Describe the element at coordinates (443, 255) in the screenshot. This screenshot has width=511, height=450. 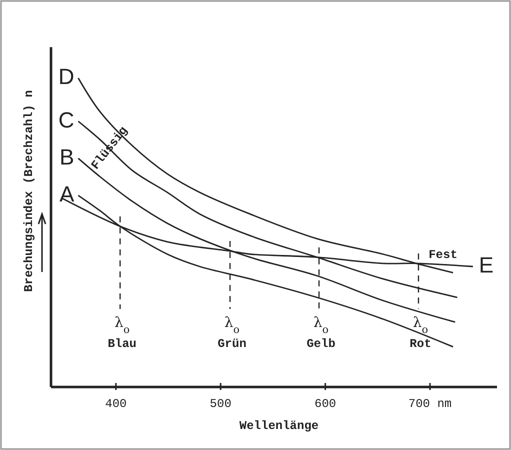
I see `annotation: Fest` at that location.